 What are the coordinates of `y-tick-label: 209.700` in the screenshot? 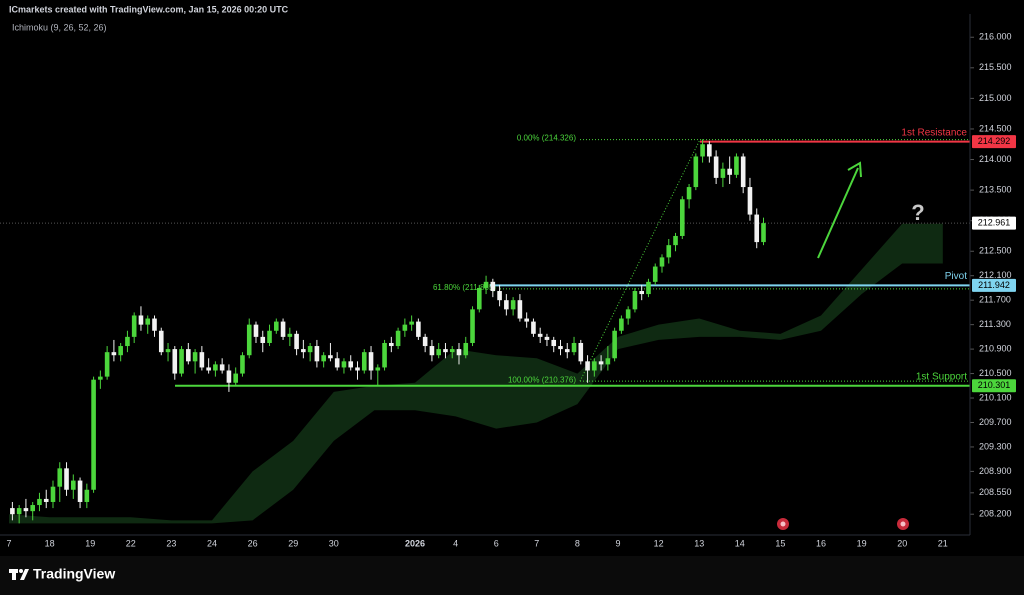 It's located at (995, 422).